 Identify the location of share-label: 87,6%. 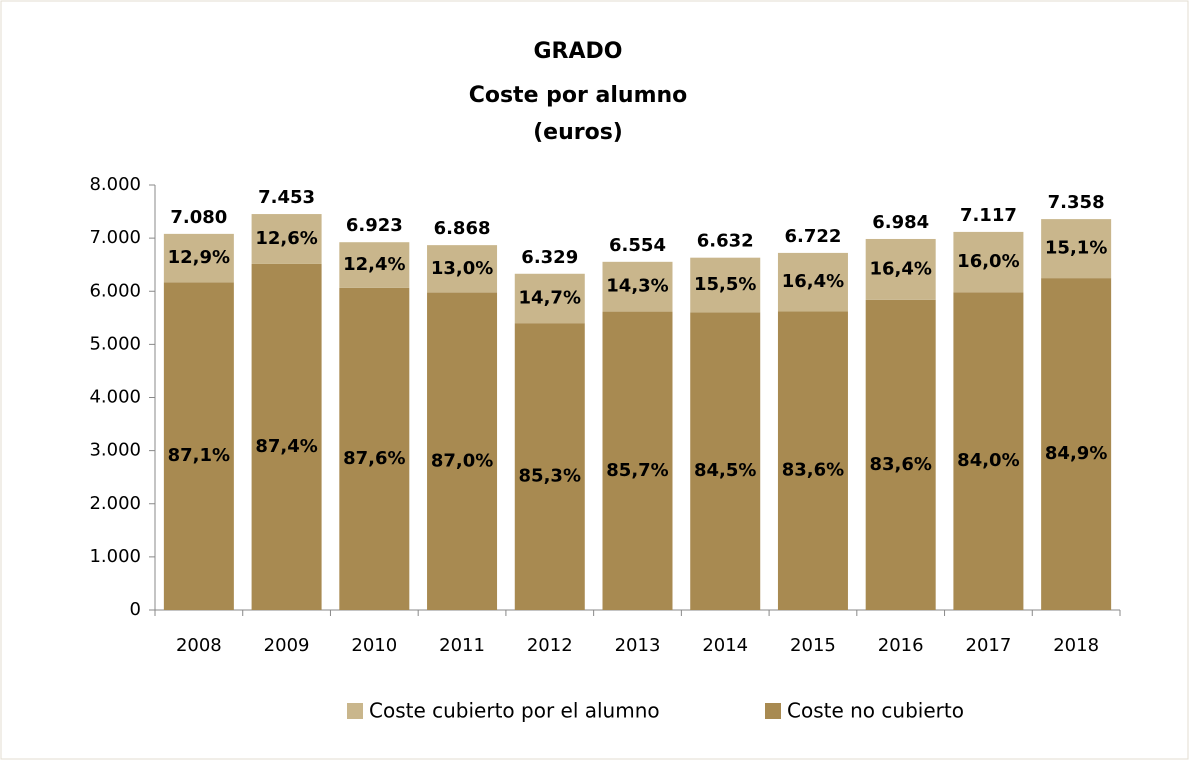
(374, 458).